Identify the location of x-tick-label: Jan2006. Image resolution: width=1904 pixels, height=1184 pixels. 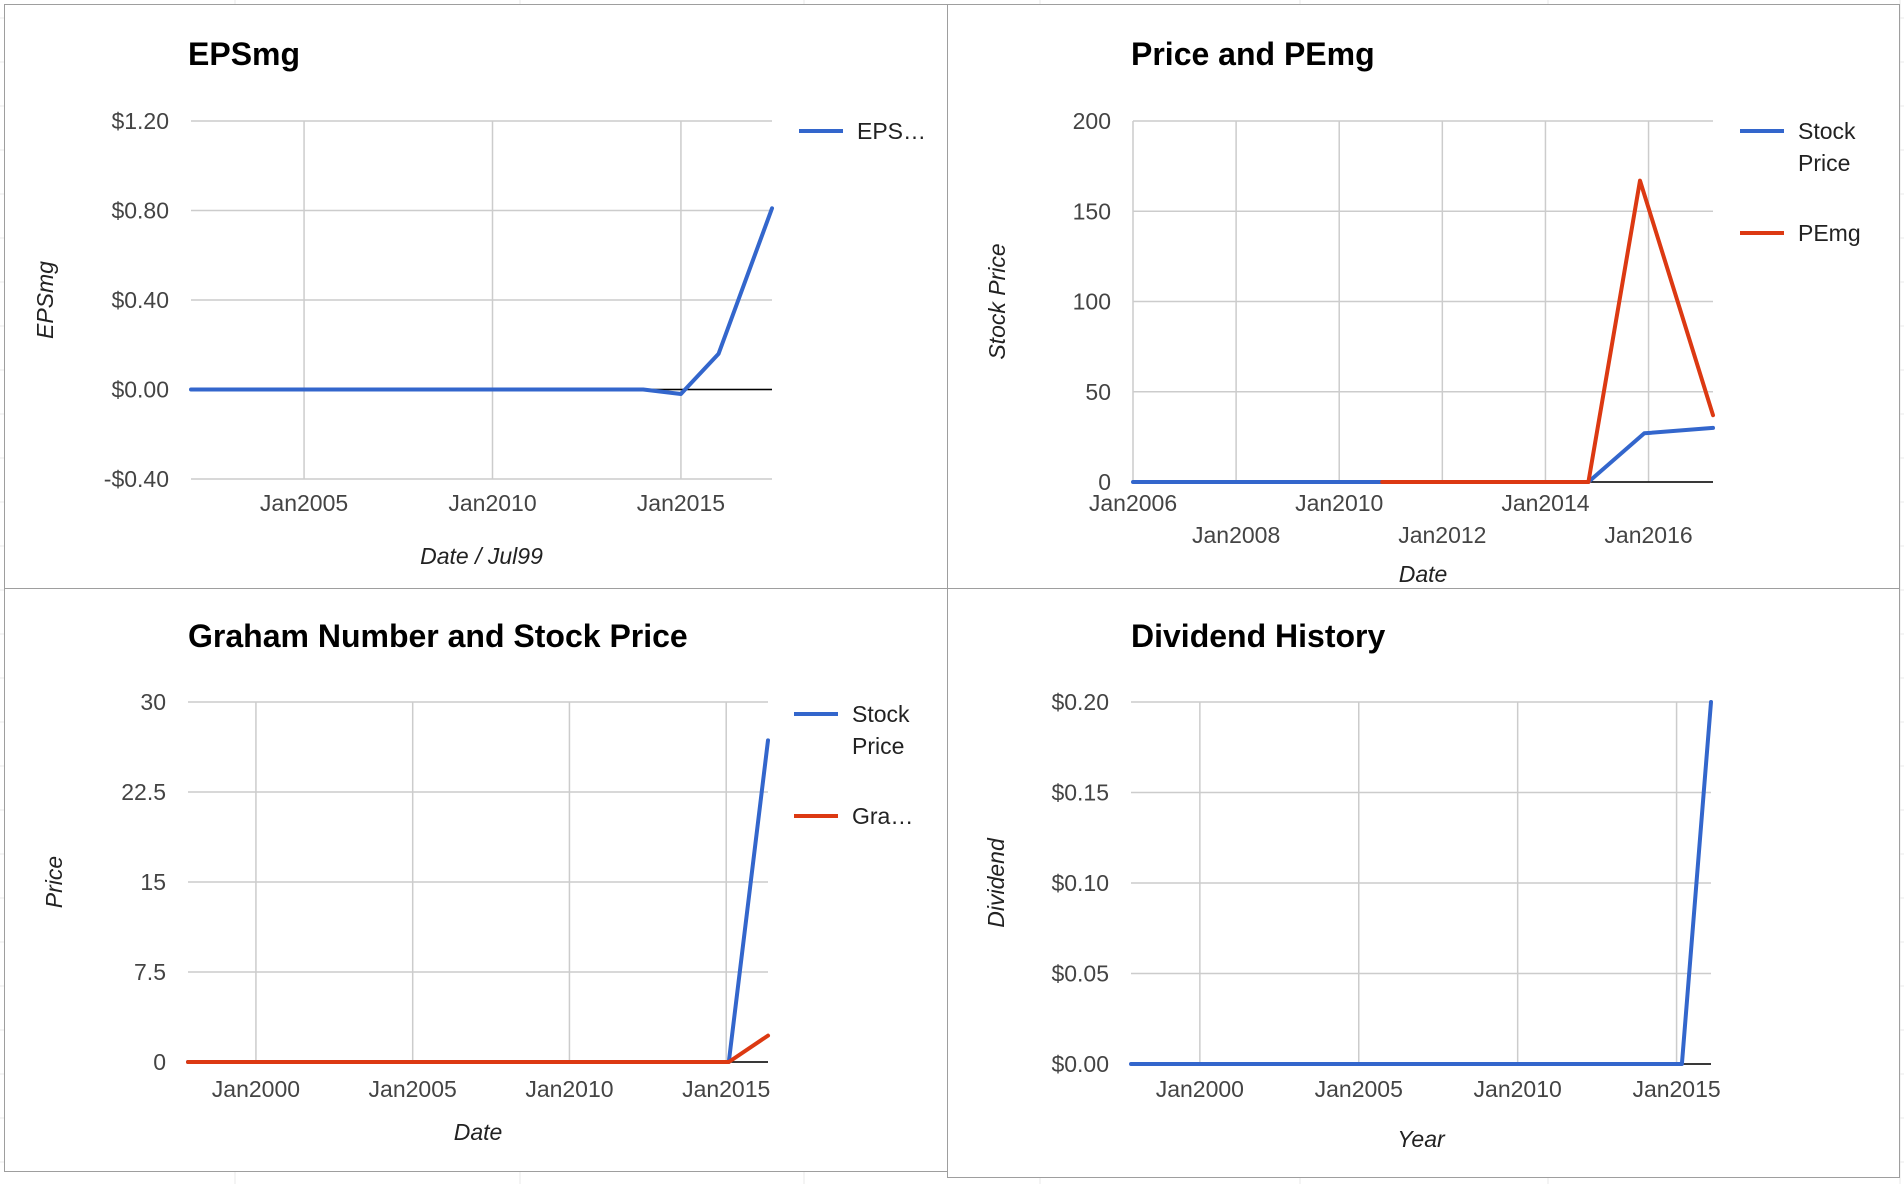
(1133, 503).